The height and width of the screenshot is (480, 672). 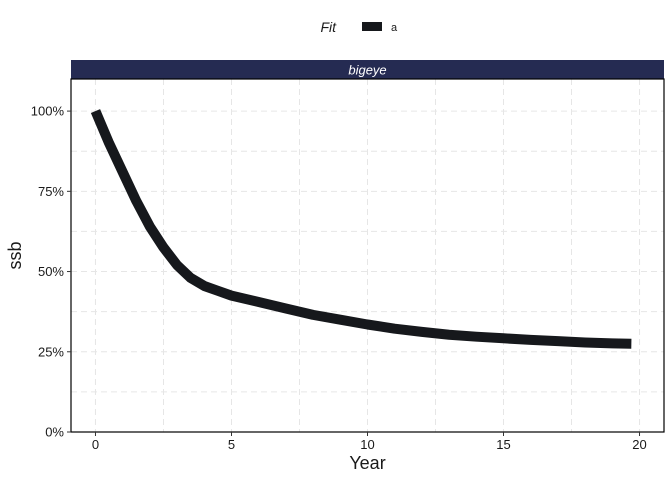 I want to click on x-axis: 0 5 10 15 20, so click(x=369, y=442).